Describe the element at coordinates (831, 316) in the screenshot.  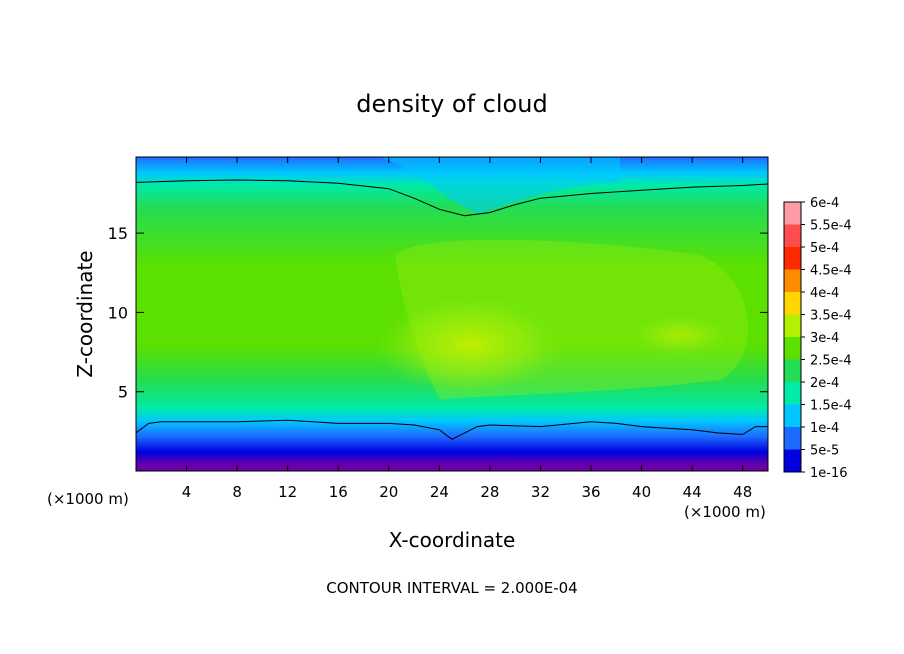
I see `colorbar-label: 3.5e-4` at that location.